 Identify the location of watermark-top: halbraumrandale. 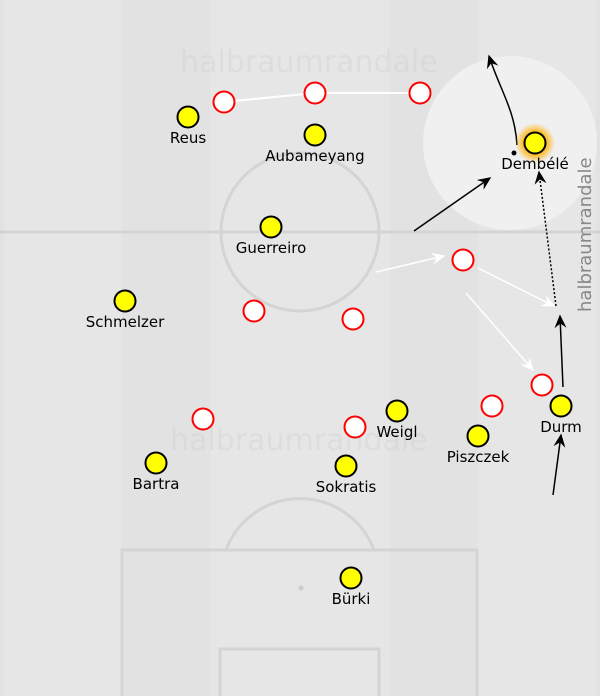
(309, 62).